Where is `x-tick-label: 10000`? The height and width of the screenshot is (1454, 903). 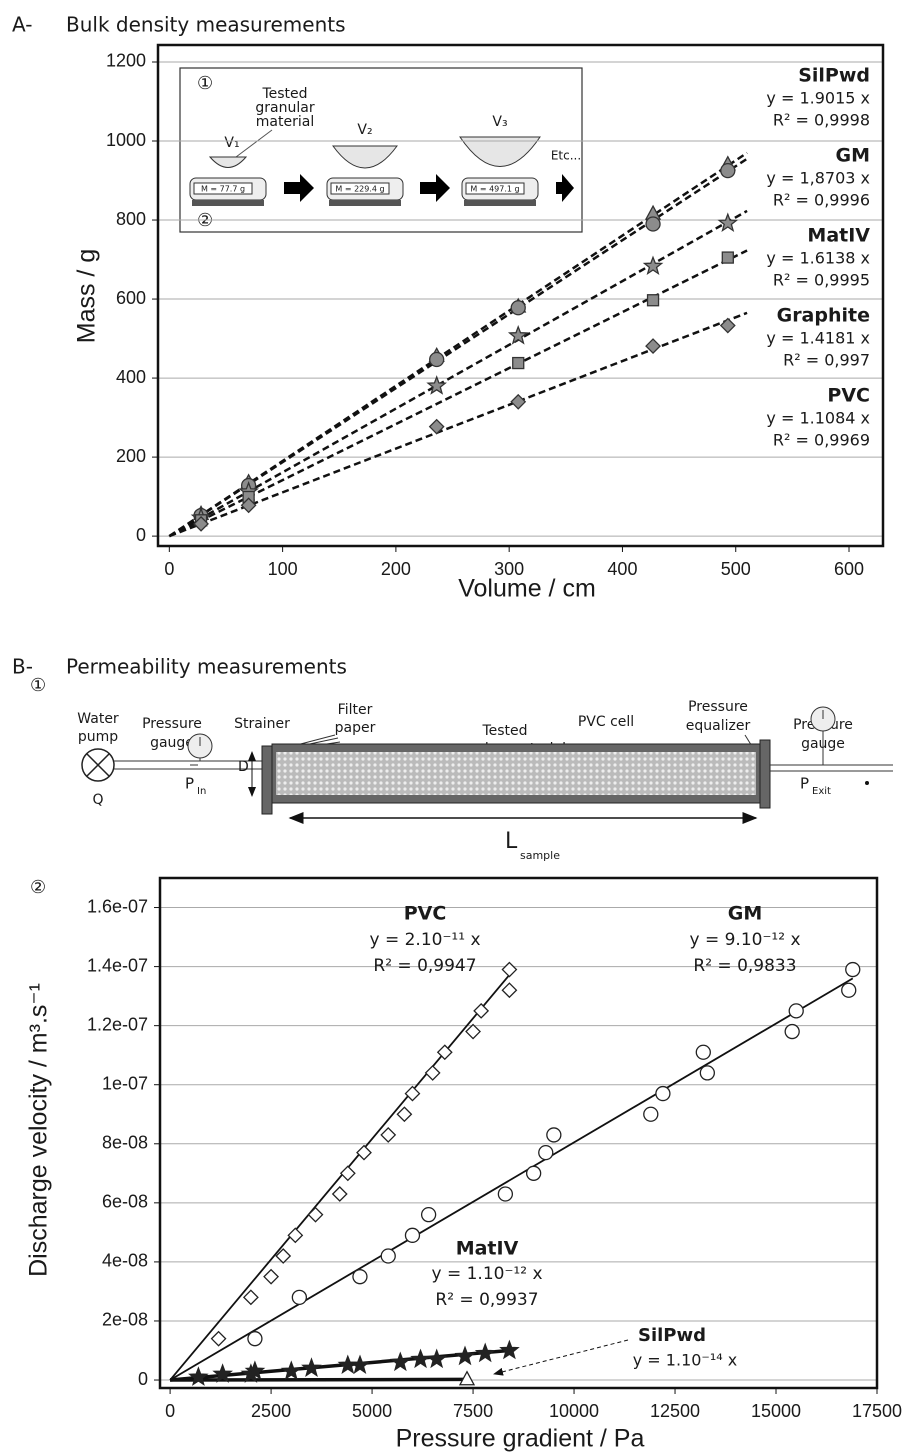
x-tick-label: 10000 is located at coordinates (574, 1411).